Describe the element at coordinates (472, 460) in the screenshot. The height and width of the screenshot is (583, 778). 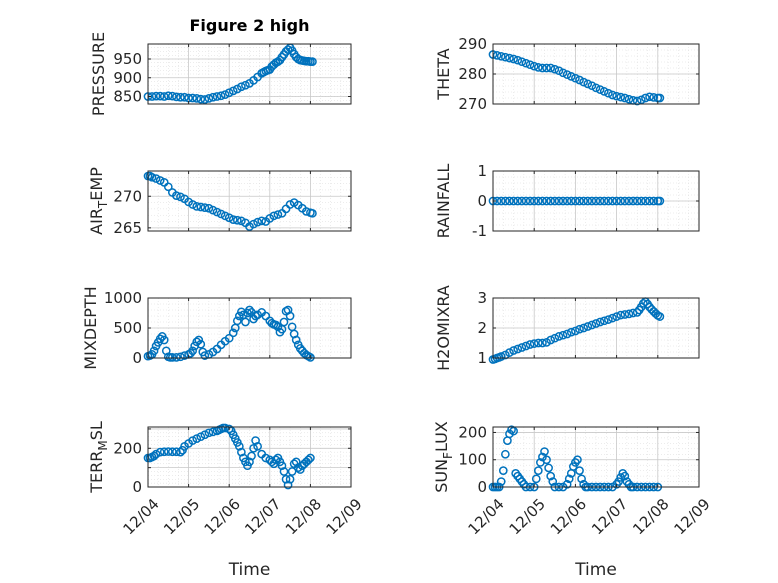
I see `y-tick-label: 100` at that location.